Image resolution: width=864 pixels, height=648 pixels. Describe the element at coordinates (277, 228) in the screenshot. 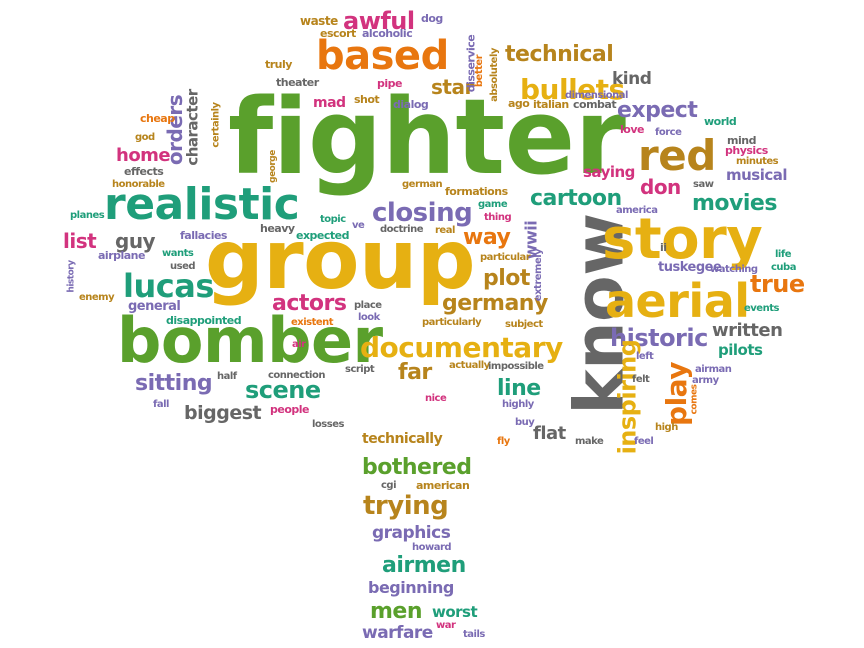

I see `word-heavy: heavy` at that location.